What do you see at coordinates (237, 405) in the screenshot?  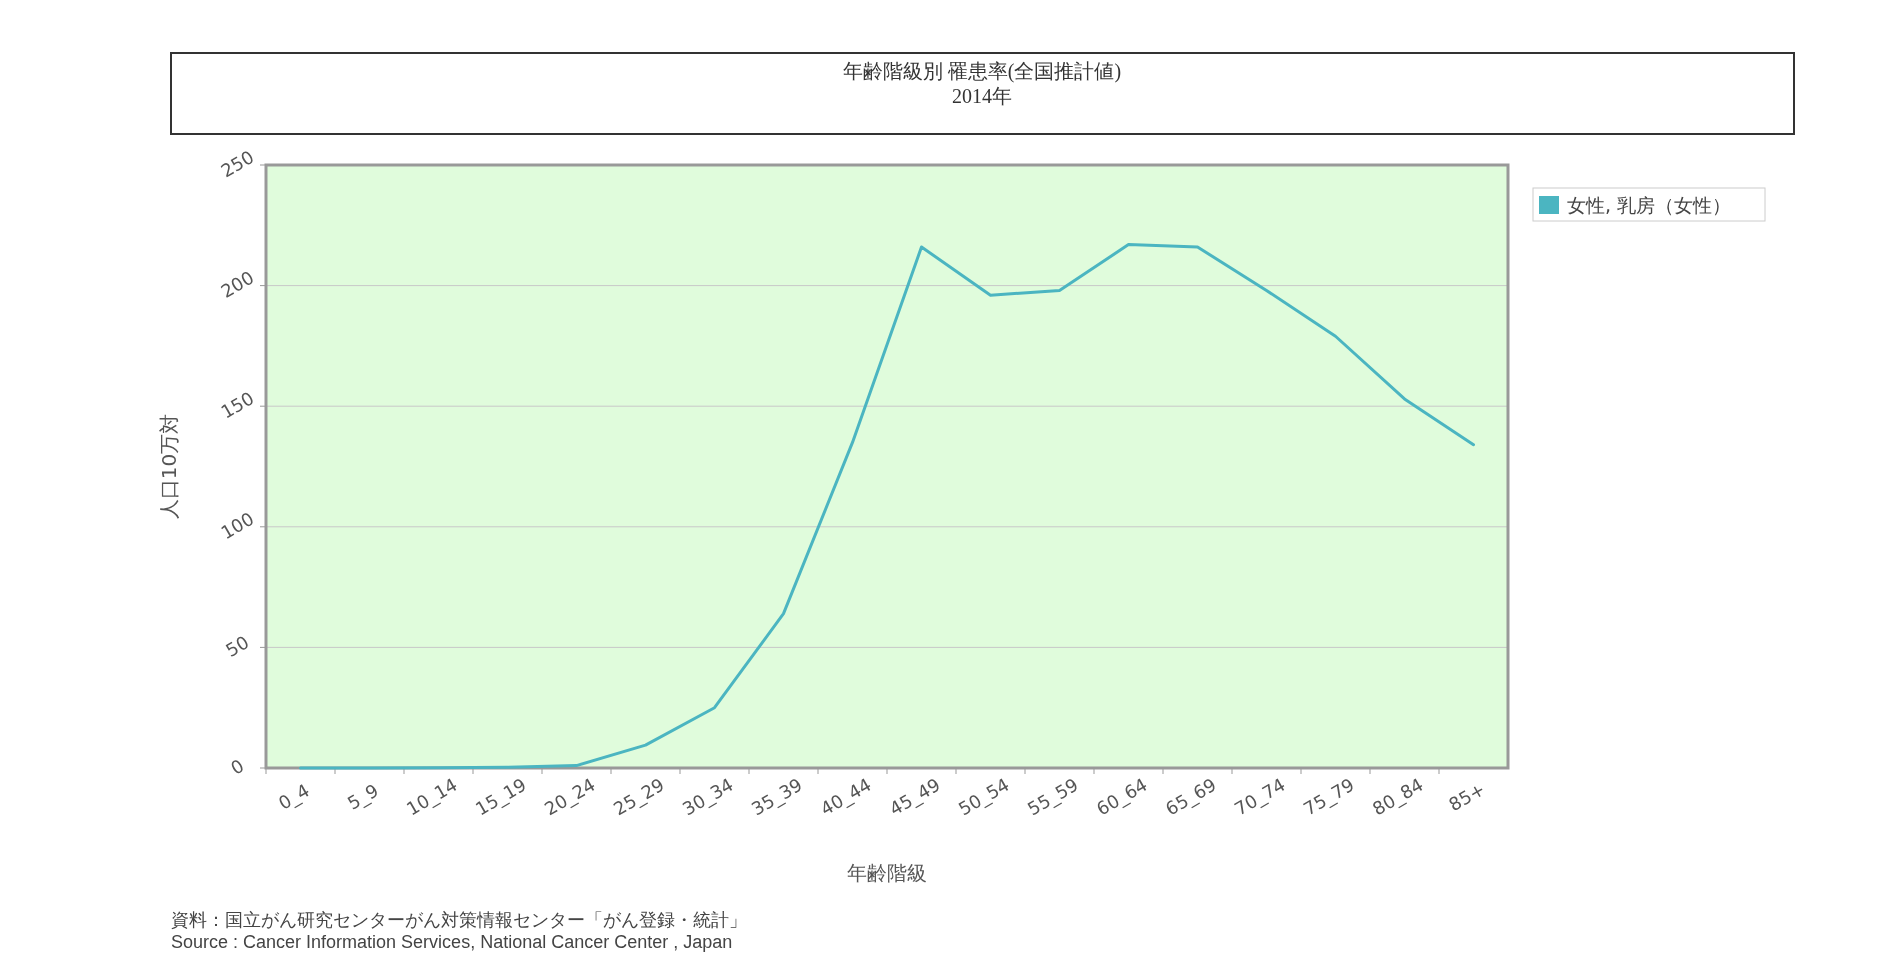 I see `y-tick-label: 150` at bounding box center [237, 405].